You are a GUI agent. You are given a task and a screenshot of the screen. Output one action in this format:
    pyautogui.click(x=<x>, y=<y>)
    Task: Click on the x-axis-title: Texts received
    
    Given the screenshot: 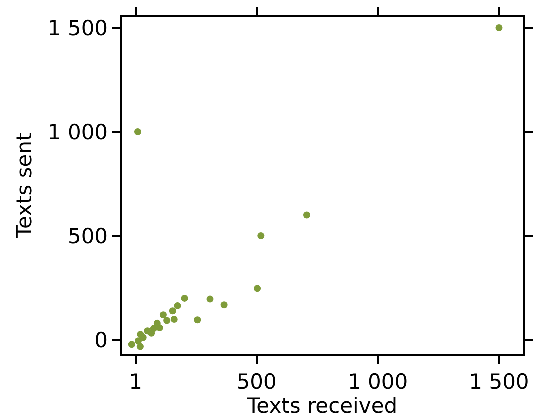 What is the action you would take?
    pyautogui.click(x=322, y=406)
    